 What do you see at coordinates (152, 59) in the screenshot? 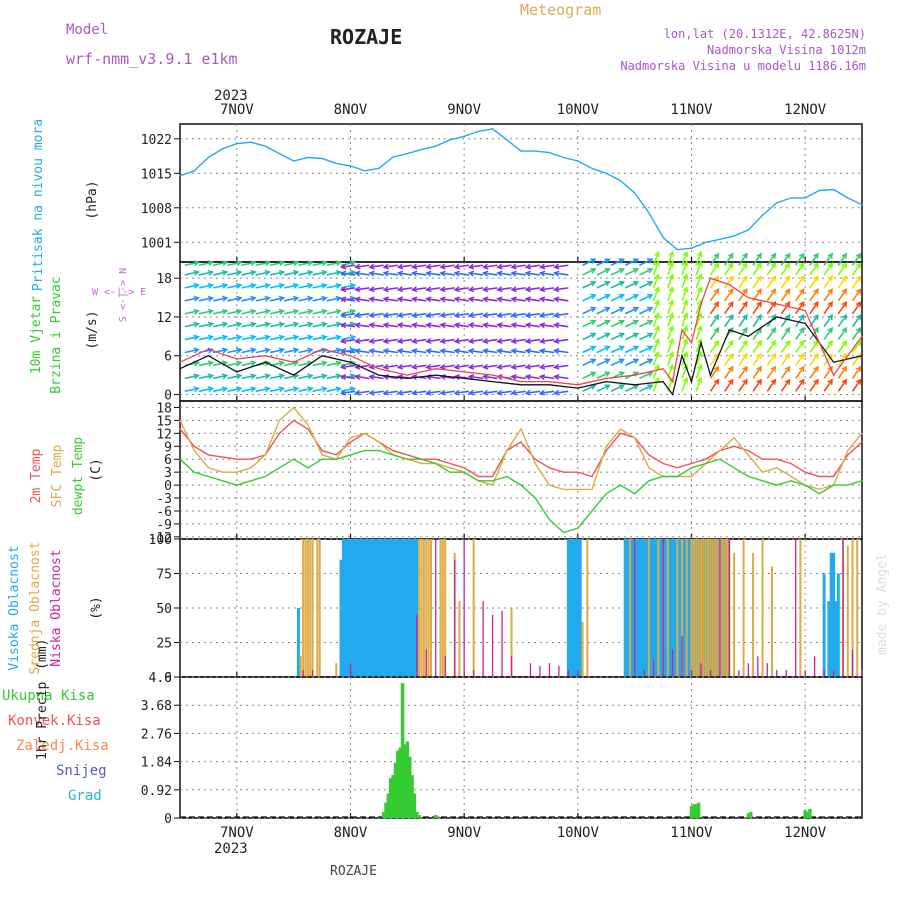
I see `model-name: wrf-nmm_v3.9.1 e1km` at bounding box center [152, 59].